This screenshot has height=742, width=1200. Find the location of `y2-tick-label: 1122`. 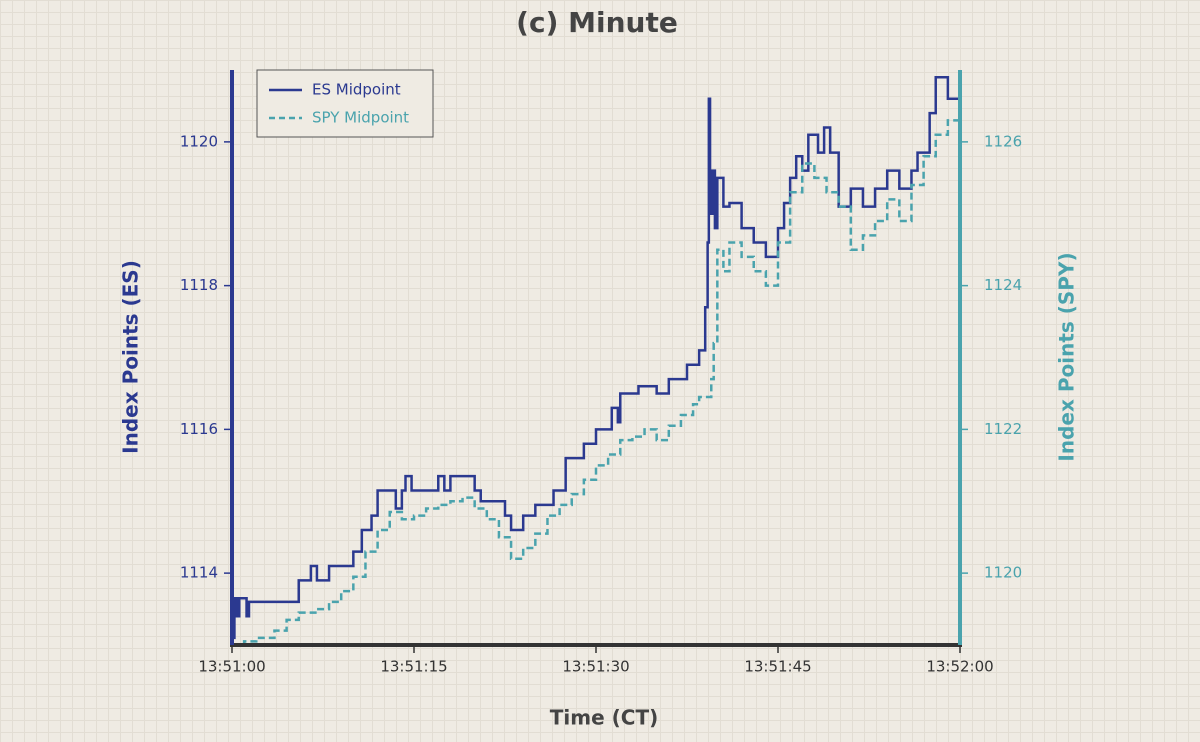

y2-tick-label: 1122 is located at coordinates (1003, 429).